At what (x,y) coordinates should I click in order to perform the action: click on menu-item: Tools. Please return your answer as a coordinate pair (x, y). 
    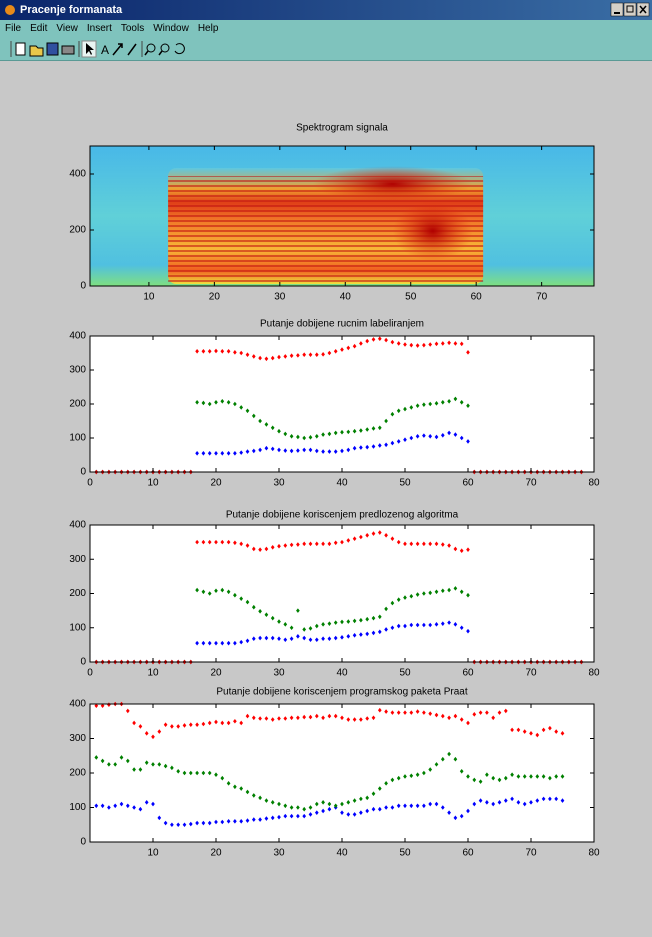
    Looking at the image, I should click on (132, 28).